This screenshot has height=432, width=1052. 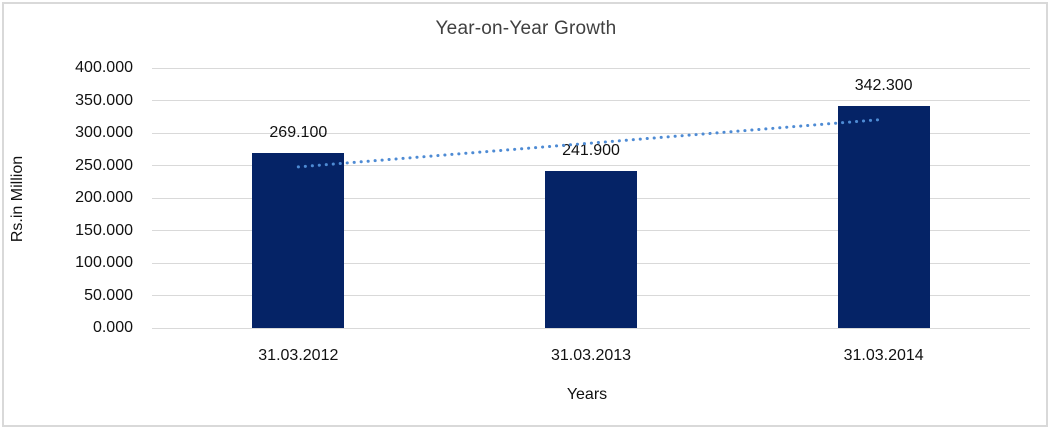 What do you see at coordinates (883, 85) in the screenshot?
I see `data-label: 342.300` at bounding box center [883, 85].